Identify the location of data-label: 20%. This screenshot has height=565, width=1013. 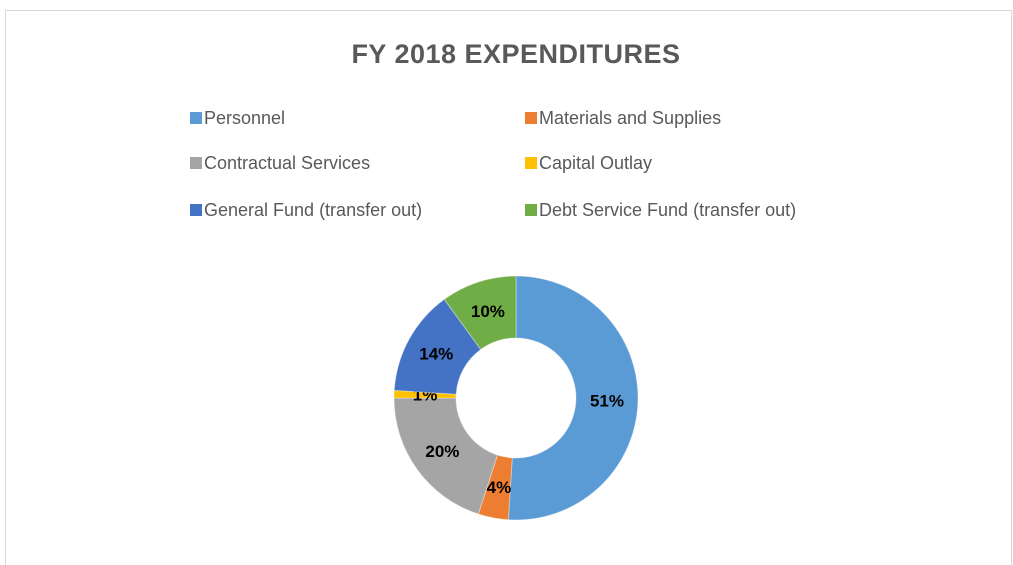
(442, 451).